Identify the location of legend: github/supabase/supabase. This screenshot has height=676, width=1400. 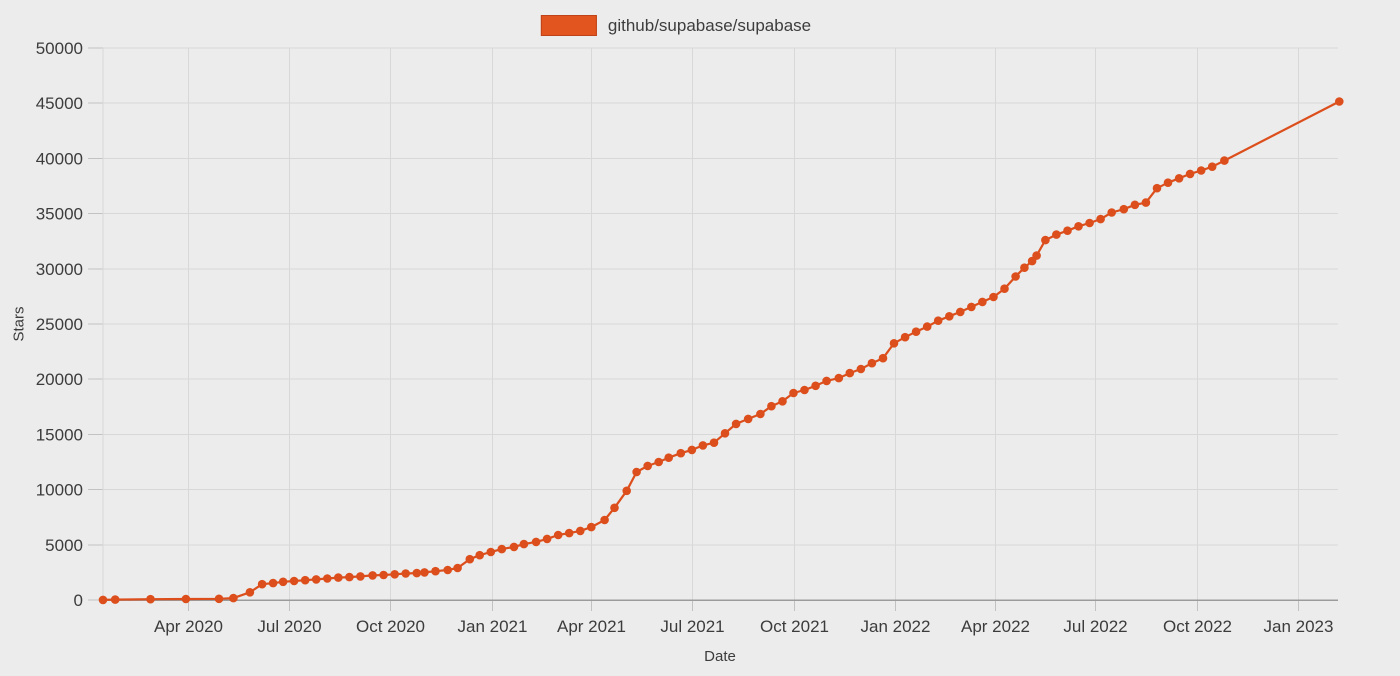
(676, 25).